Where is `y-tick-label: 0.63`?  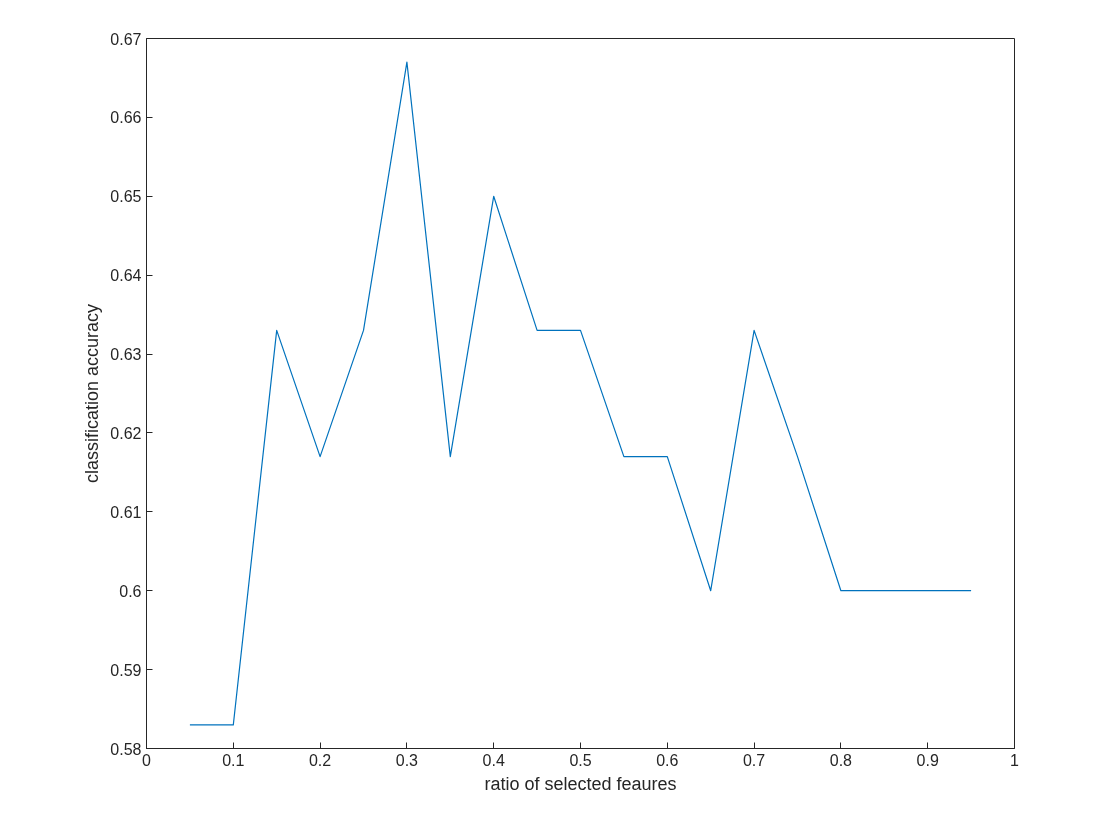 y-tick-label: 0.63 is located at coordinates (126, 355).